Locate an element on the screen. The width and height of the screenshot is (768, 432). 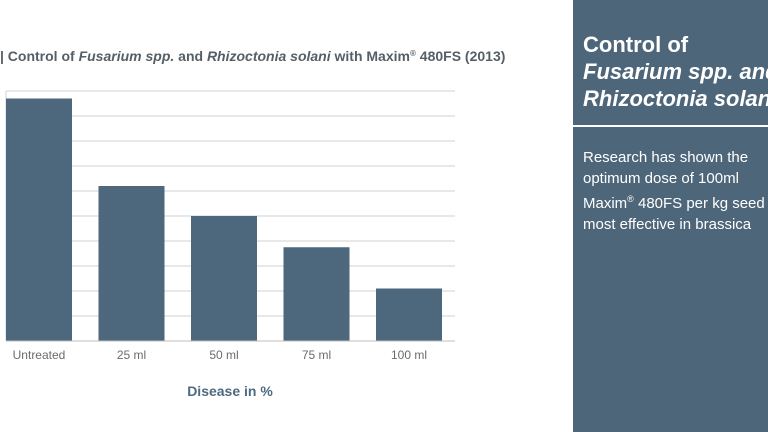
panel-body-product: 480FS per kg seed is located at coordinates (699, 203).